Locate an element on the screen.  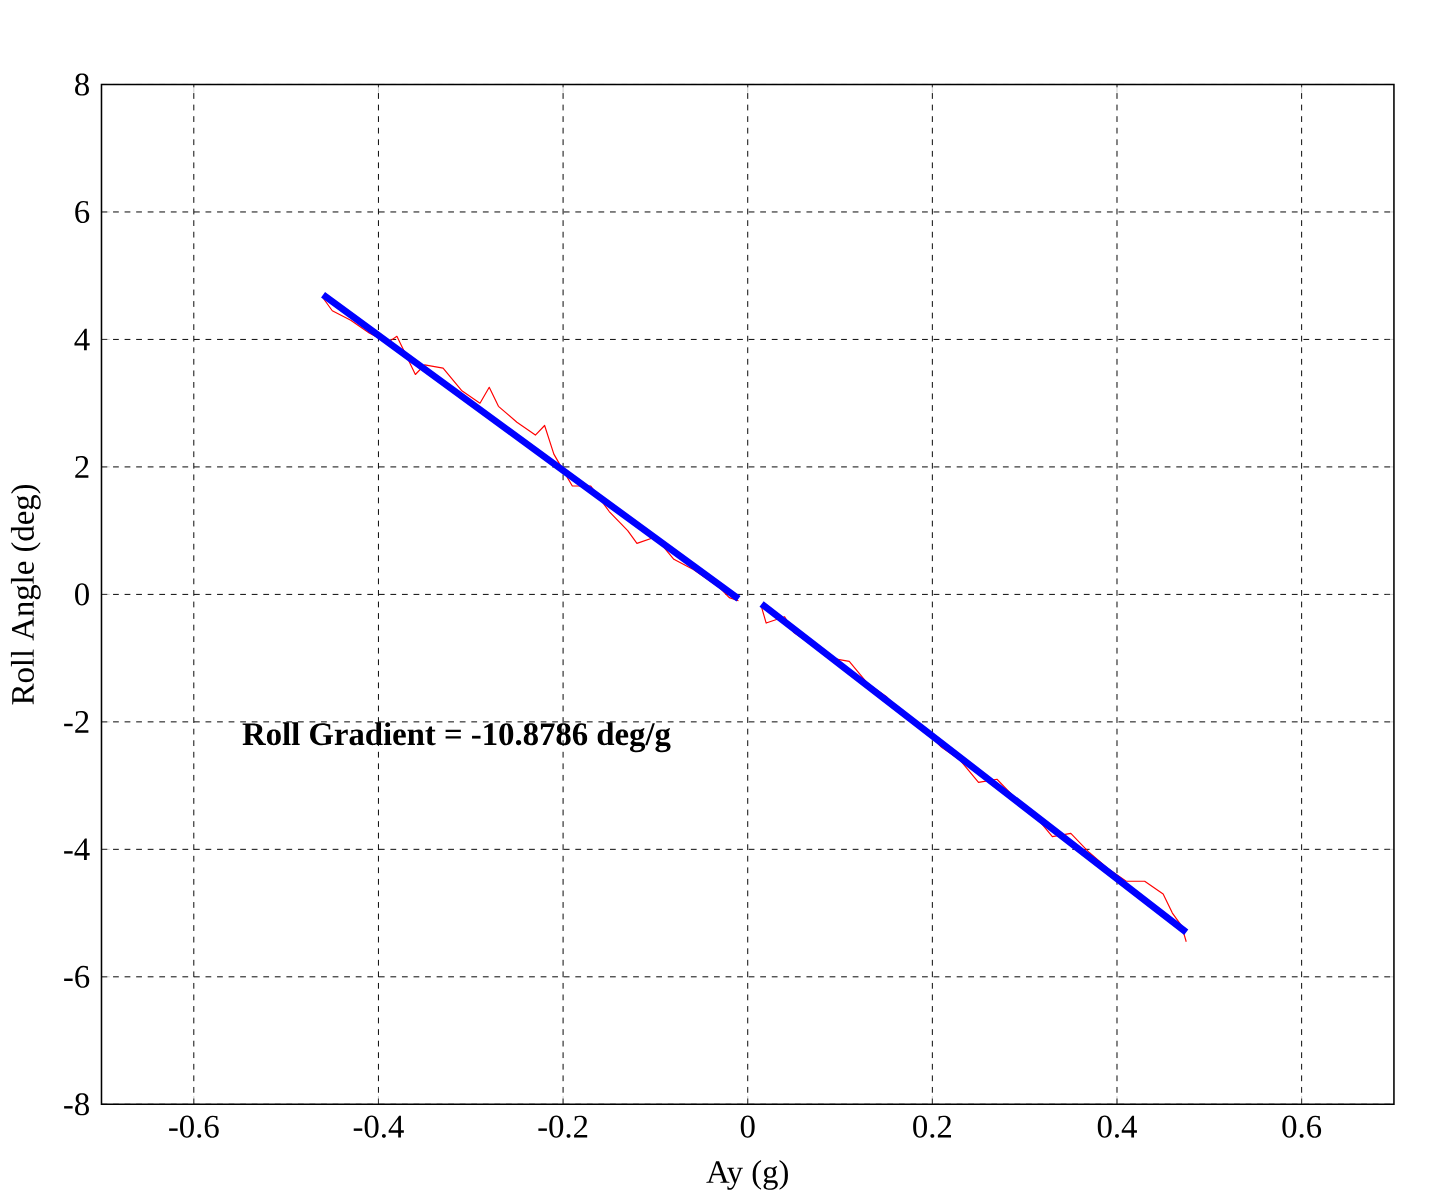
x-tick-label: -0.2 is located at coordinates (563, 1126).